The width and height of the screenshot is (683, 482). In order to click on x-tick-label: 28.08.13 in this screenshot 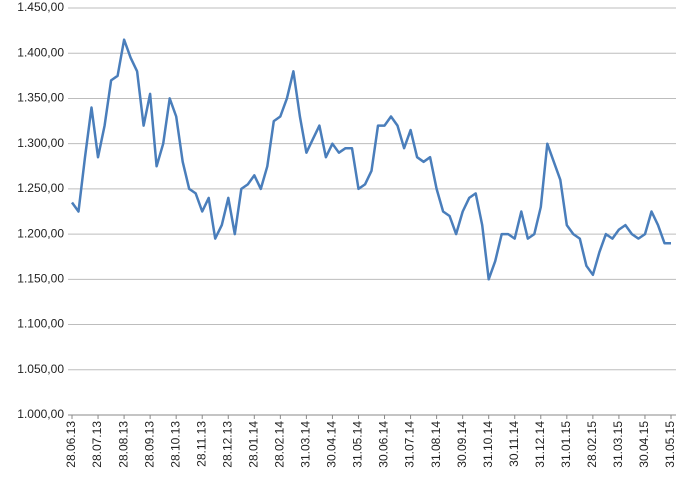, I will do `click(123, 444)`.